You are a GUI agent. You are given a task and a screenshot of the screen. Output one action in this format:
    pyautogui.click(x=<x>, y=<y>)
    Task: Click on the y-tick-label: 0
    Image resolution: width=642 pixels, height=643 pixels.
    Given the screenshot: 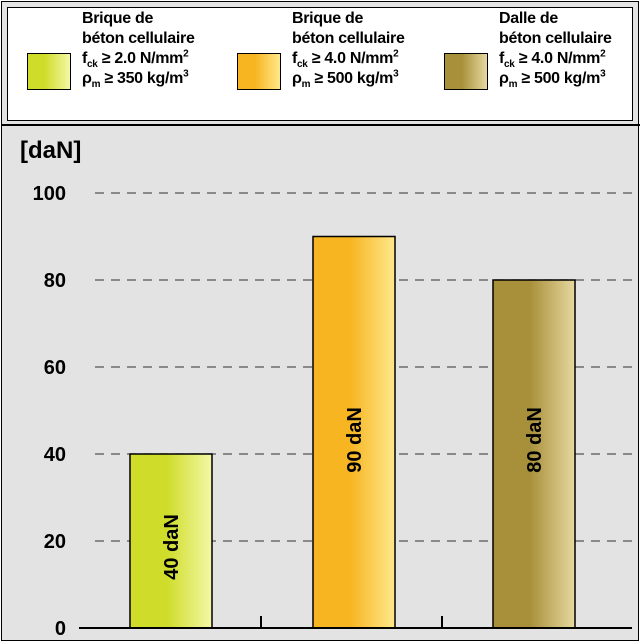 What is the action you would take?
    pyautogui.click(x=60, y=629)
    